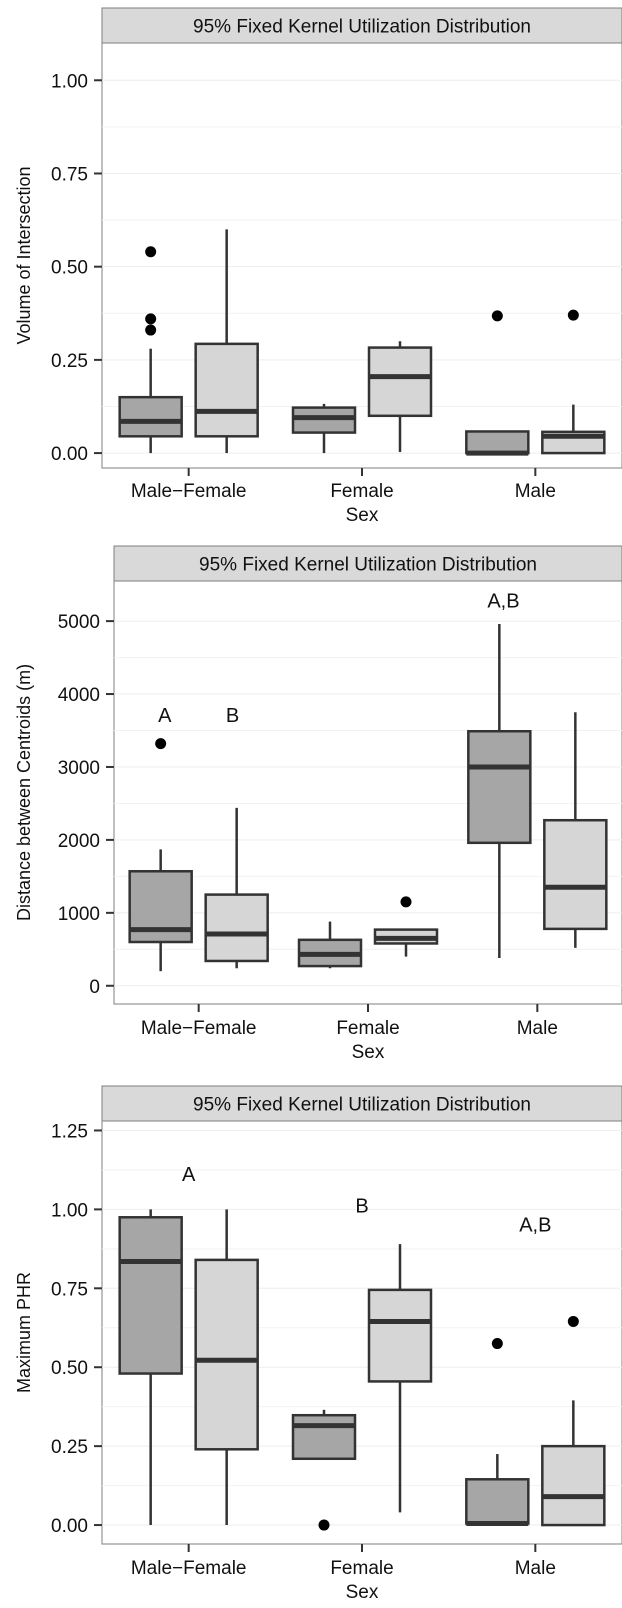 This screenshot has width=622, height=1608. What do you see at coordinates (24, 1332) in the screenshot?
I see `y-axis-label: Maximum PHR` at bounding box center [24, 1332].